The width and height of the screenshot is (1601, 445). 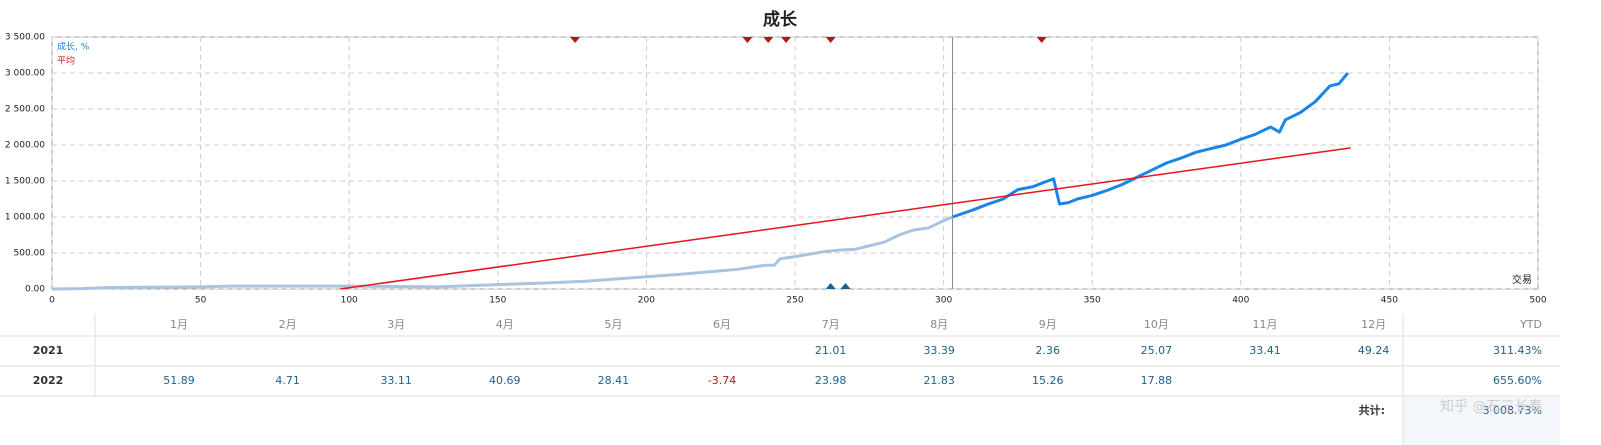 What do you see at coordinates (1517, 380) in the screenshot?
I see `ytd-value: 655.60%` at bounding box center [1517, 380].